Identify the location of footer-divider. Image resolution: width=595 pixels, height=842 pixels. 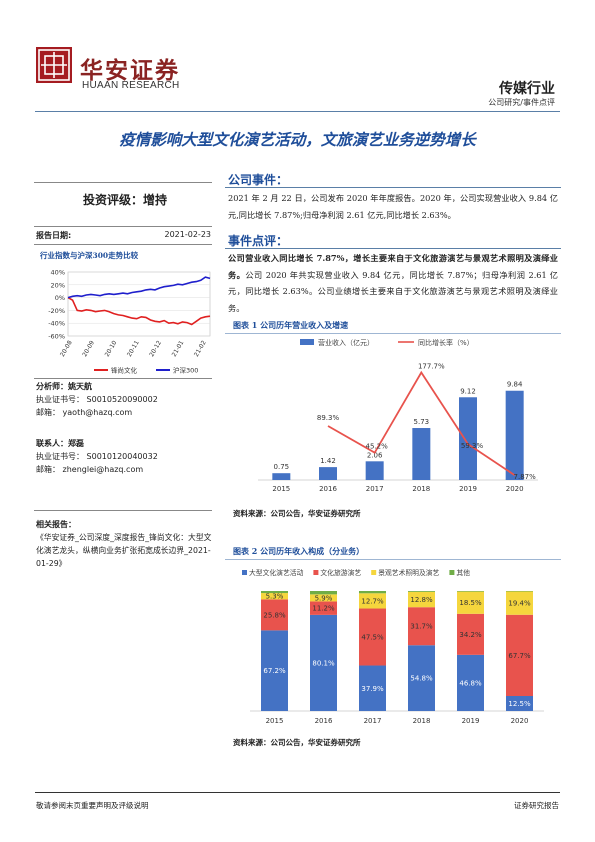
(297, 792).